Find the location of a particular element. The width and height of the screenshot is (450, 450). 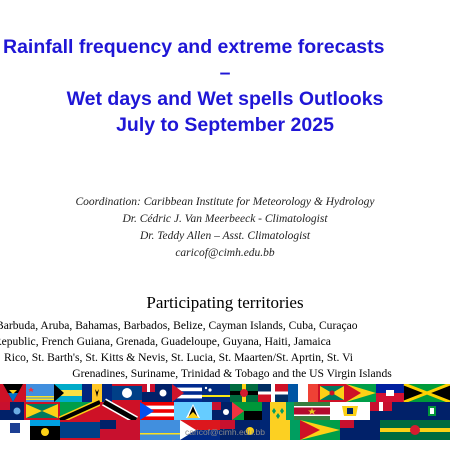

antigua-flag-icon is located at coordinates (13, 393).